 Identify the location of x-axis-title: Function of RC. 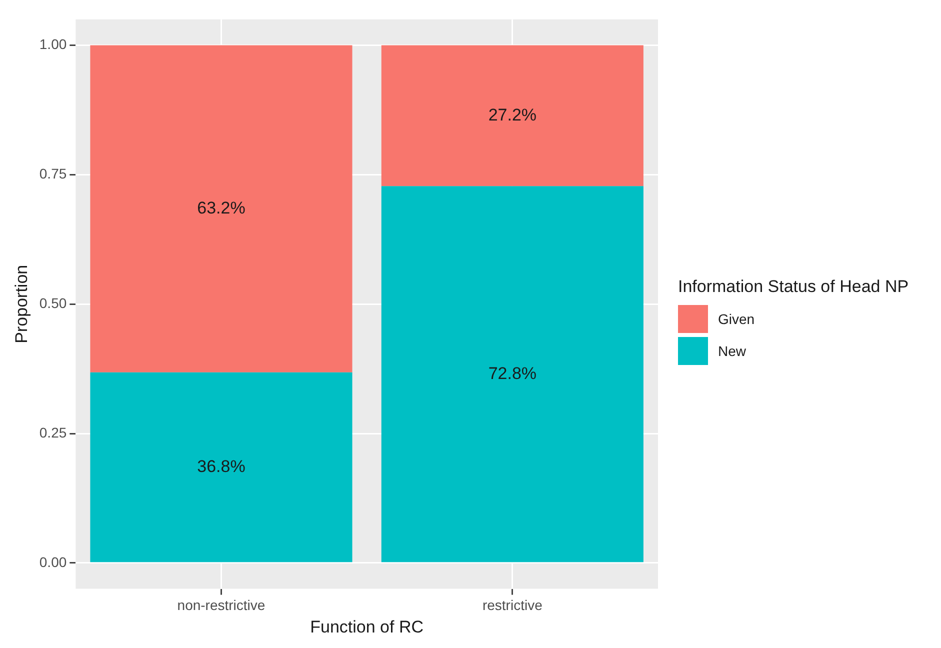
(367, 626).